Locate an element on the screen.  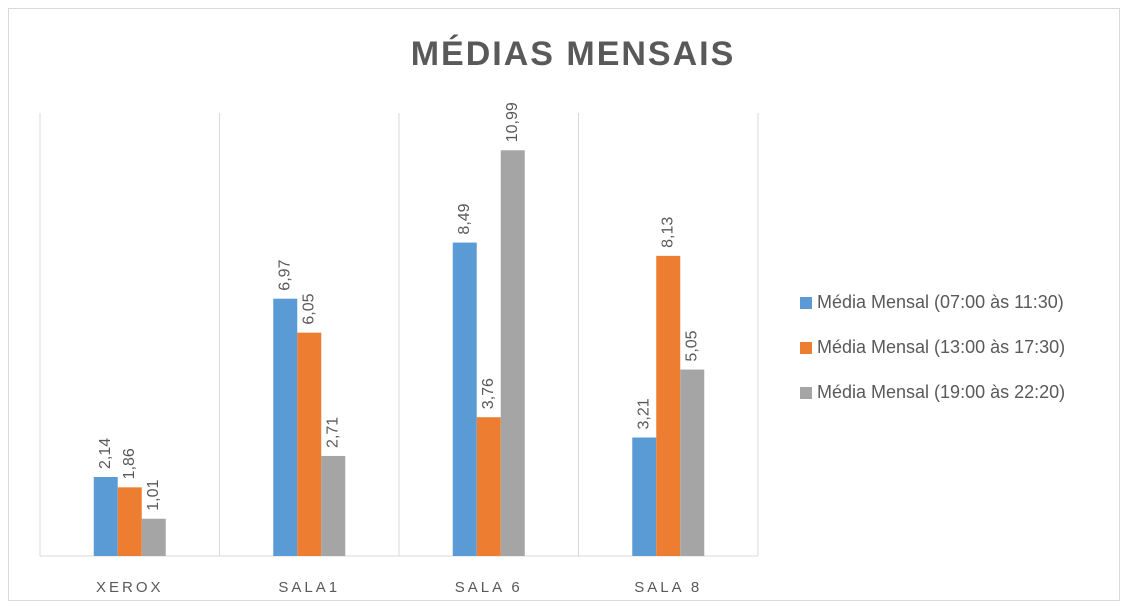
data-label: 8,49 is located at coordinates (464, 218).